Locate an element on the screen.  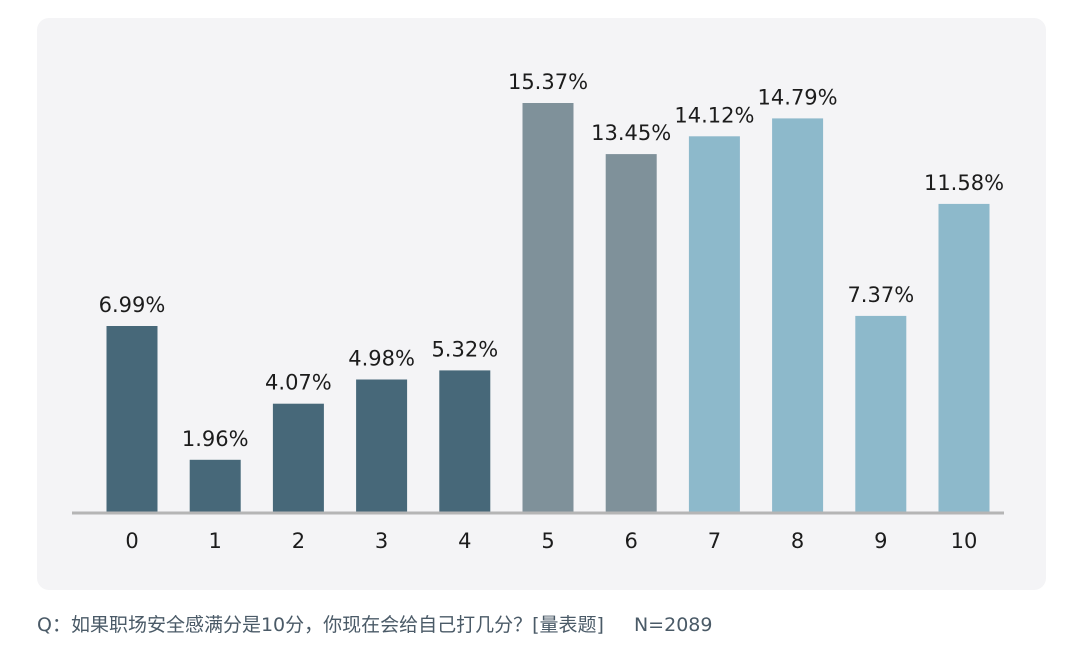
value-label-4: 5.32% is located at coordinates (464, 349).